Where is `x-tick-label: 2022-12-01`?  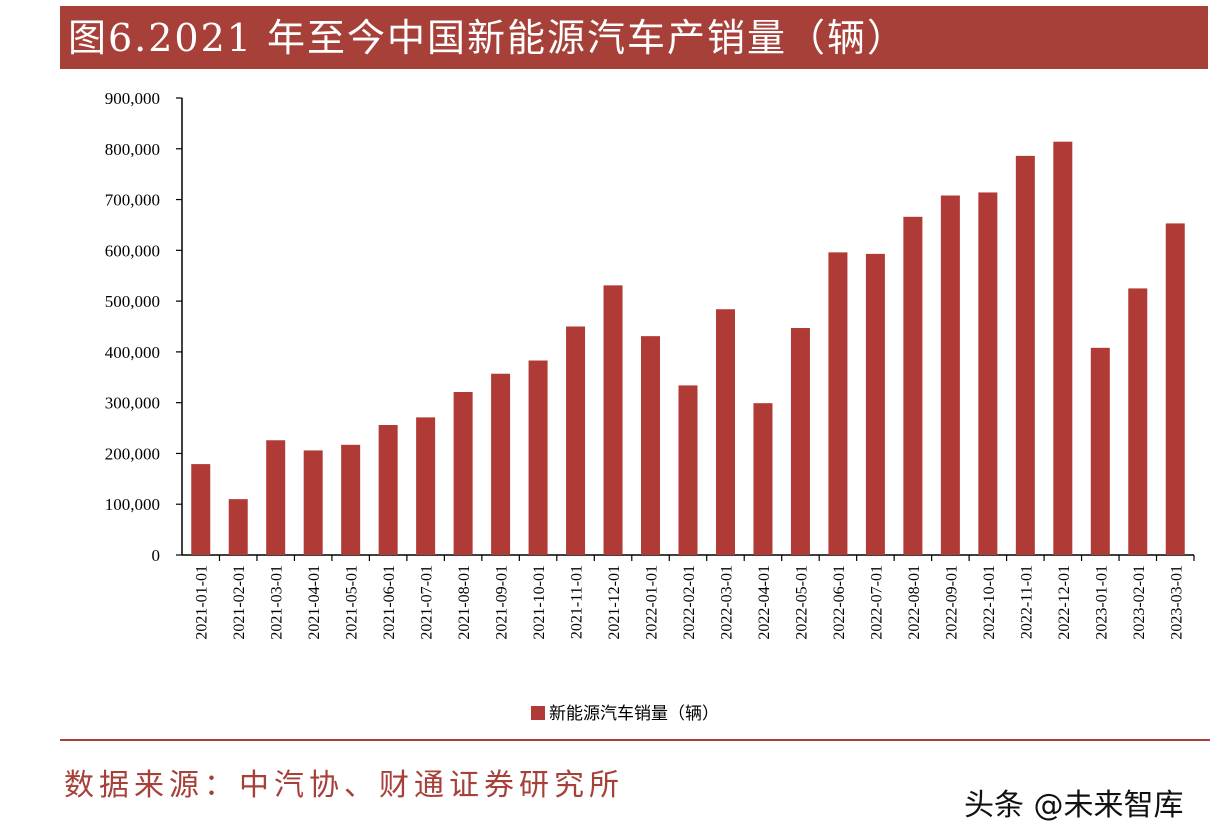
x-tick-label: 2022-12-01 is located at coordinates (1064, 602).